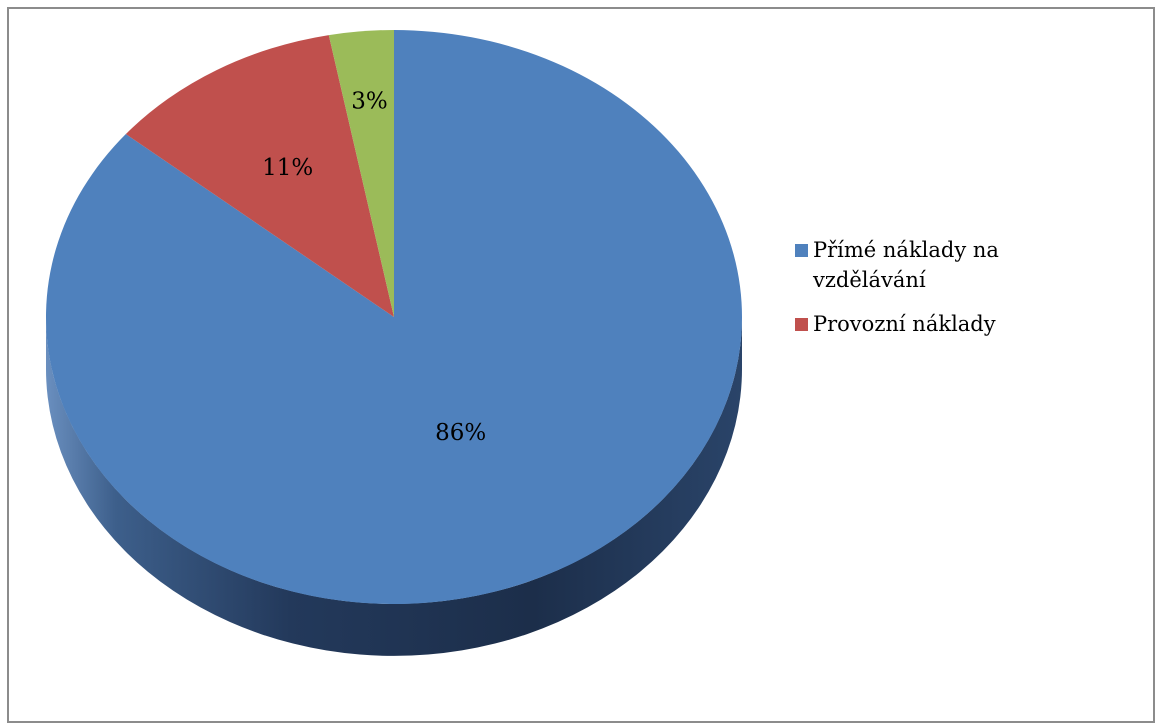  Describe the element at coordinates (904, 324) in the screenshot. I see `legend-label-provozni-naklady: Provozní náklady` at that location.